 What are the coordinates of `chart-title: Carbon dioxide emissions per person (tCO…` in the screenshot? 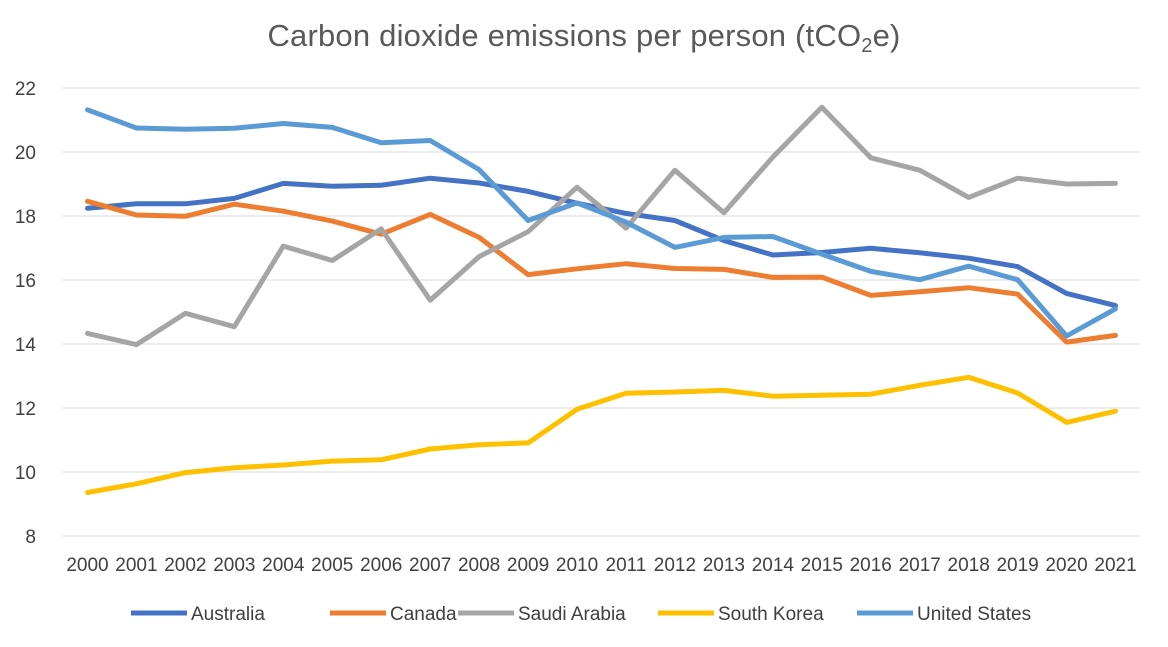 It's located at (584, 37).